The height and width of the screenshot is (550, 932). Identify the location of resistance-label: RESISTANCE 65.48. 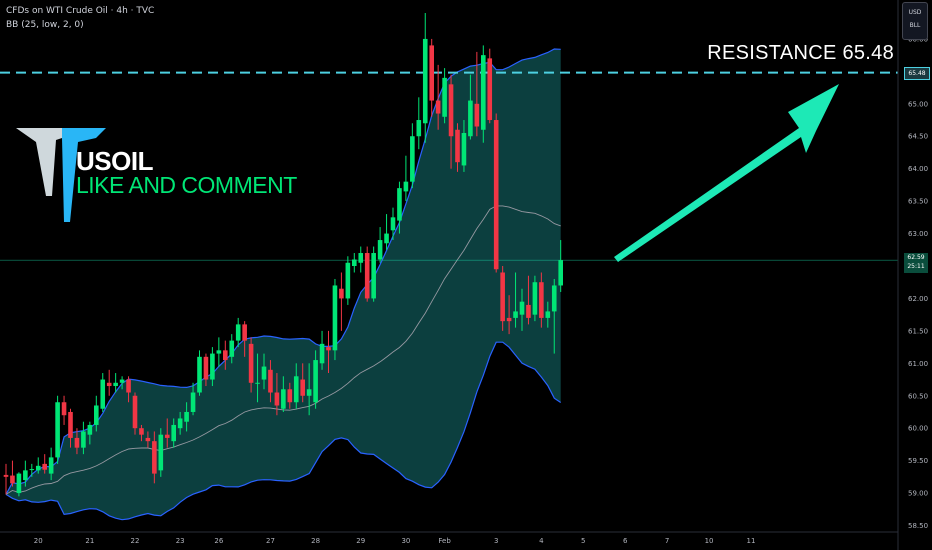
(800, 53).